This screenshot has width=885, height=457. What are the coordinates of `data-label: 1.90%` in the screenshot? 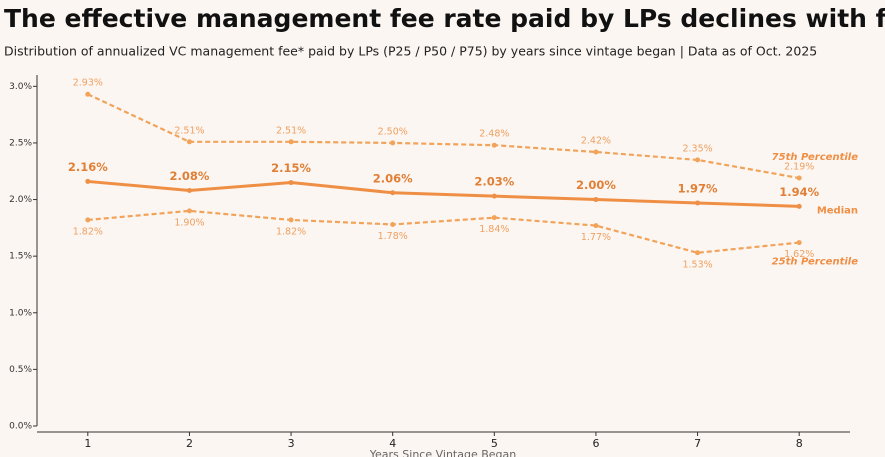 It's located at (189, 222).